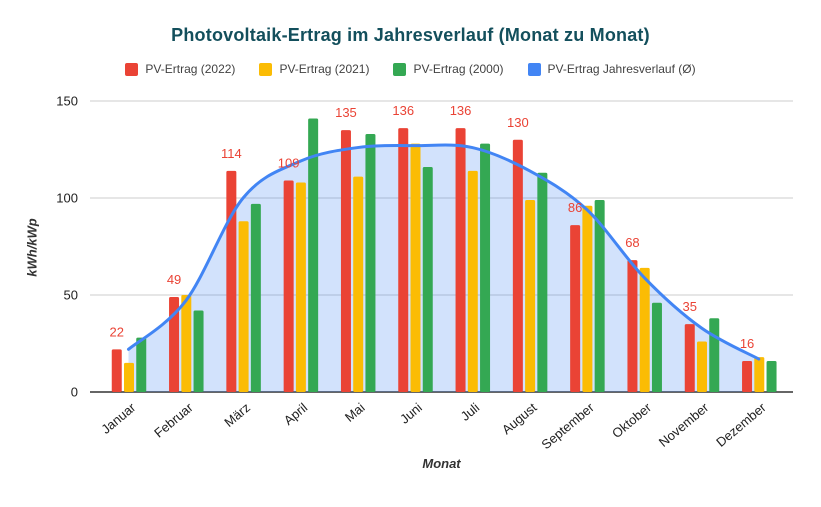 The height and width of the screenshot is (507, 821). What do you see at coordinates (702, 366) in the screenshot?
I see `bar-pv-ertrag-2021-november` at bounding box center [702, 366].